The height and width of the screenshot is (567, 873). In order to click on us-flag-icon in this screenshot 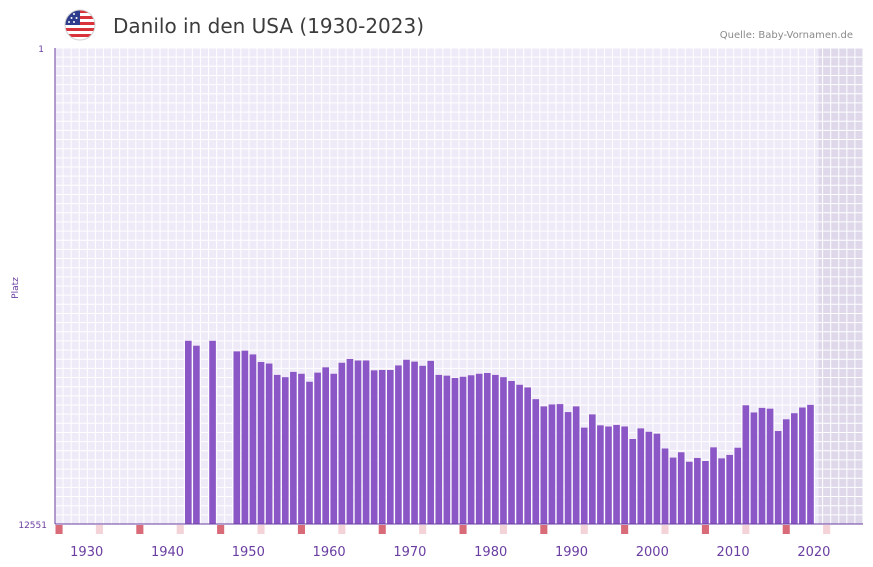, I will do `click(80, 25)`.